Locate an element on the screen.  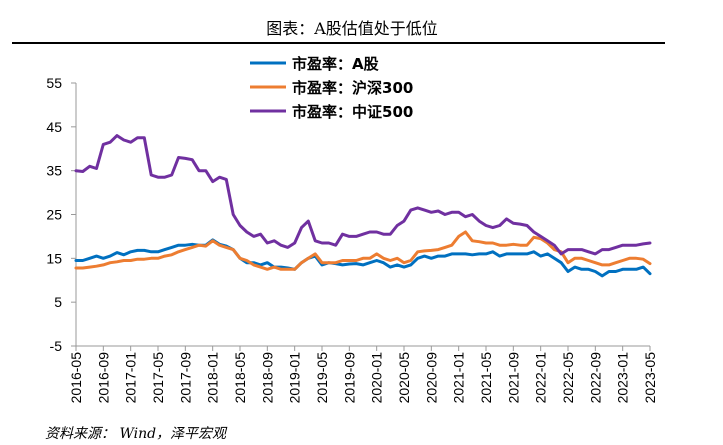
x-tick-label: 2020-01 is located at coordinates (377, 378).